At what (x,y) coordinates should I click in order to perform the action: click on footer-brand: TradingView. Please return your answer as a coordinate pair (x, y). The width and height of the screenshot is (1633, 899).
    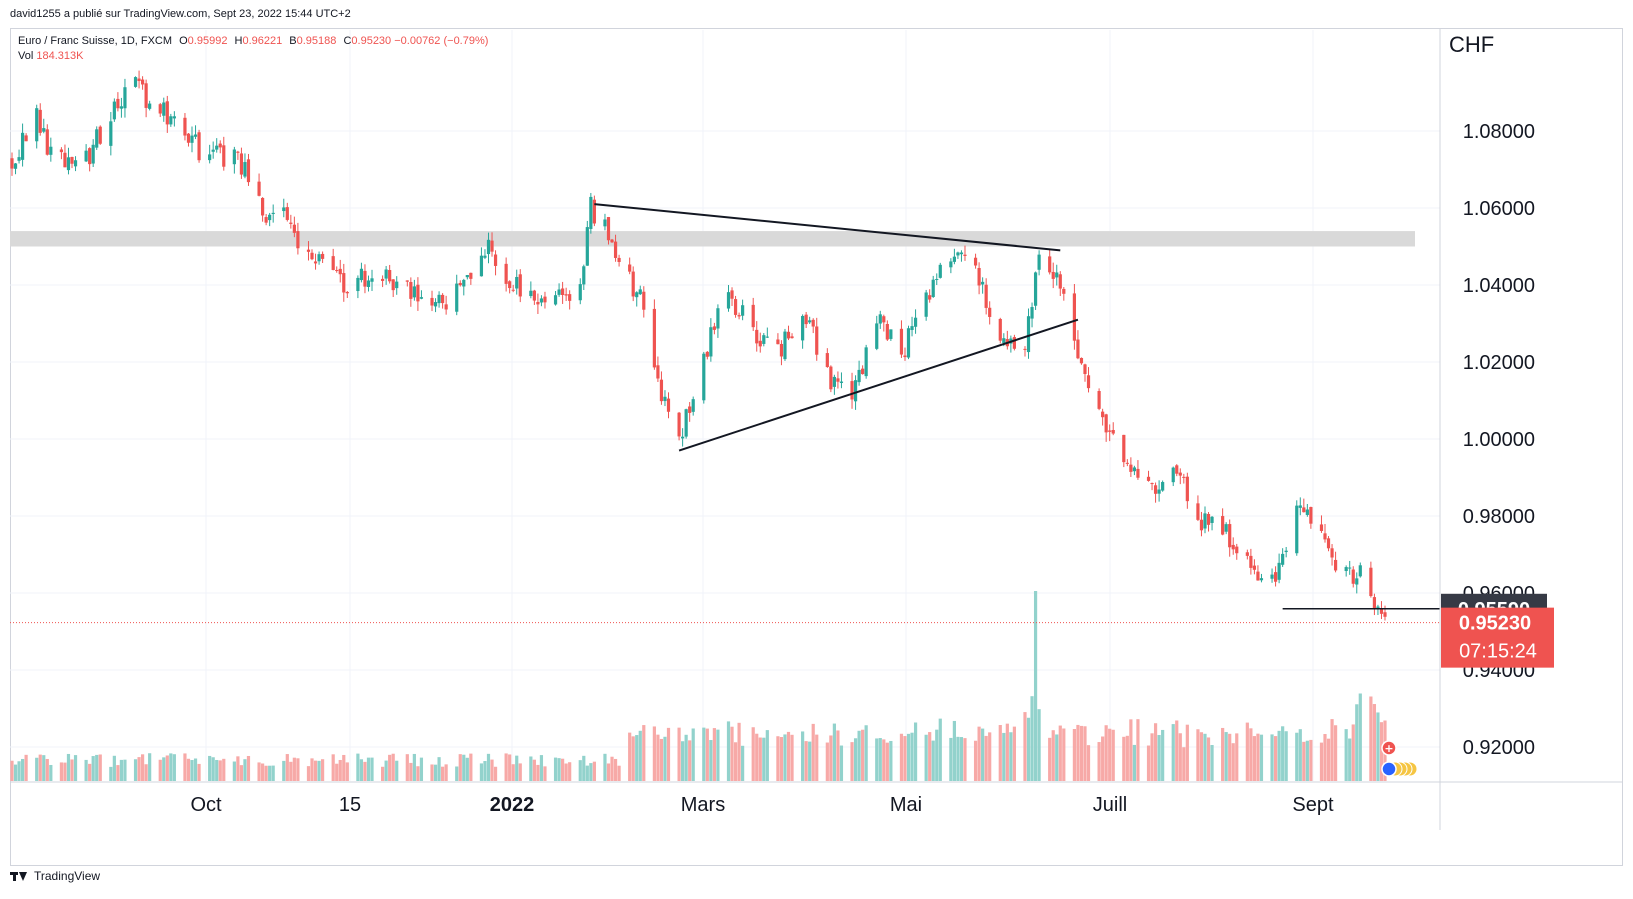
    Looking at the image, I should click on (55, 876).